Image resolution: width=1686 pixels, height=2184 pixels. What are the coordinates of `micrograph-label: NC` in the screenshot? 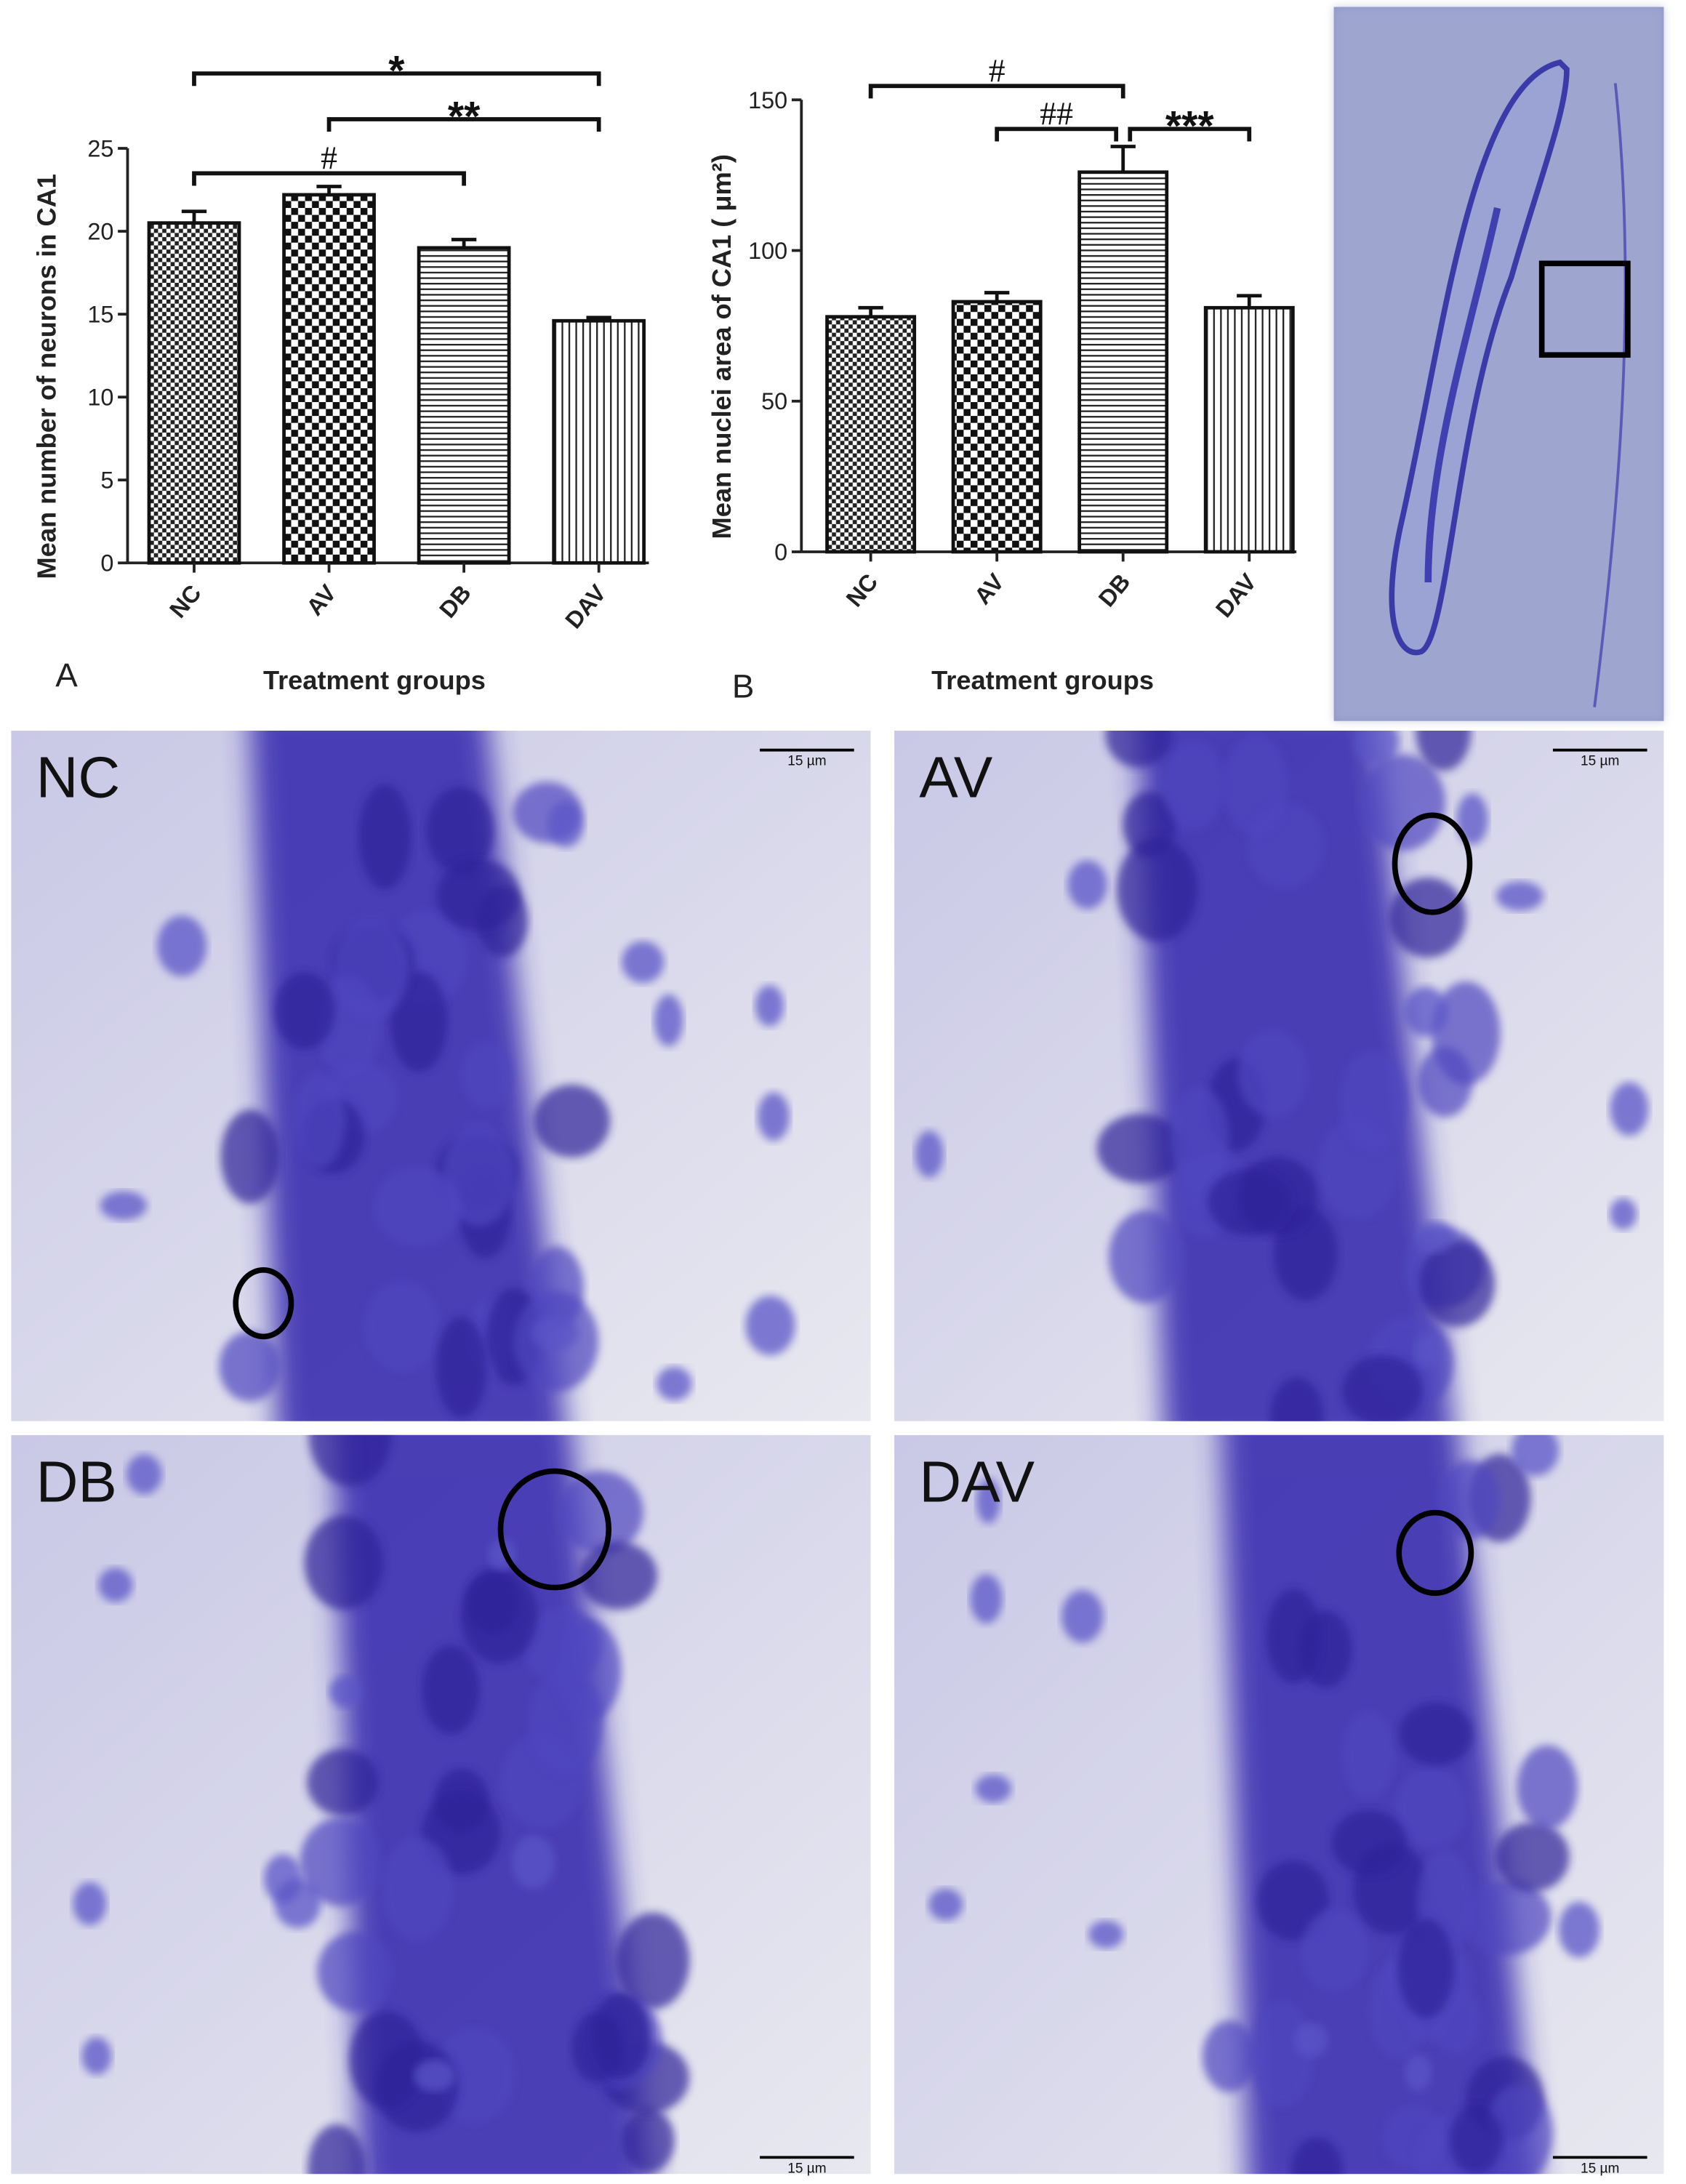 It's located at (79, 777).